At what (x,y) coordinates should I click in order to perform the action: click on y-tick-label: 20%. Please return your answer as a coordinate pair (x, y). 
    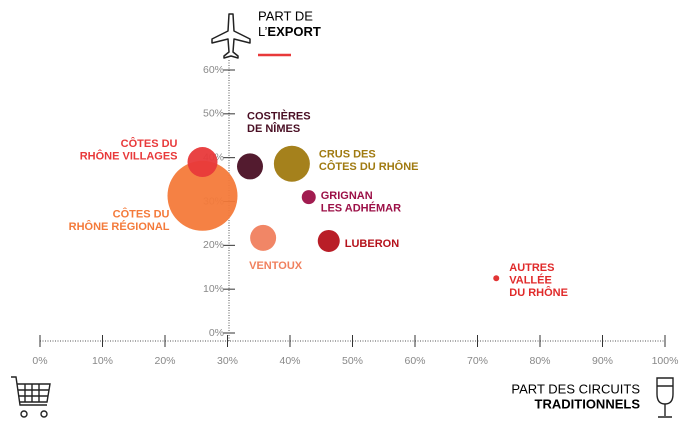
    Looking at the image, I should click on (213, 245).